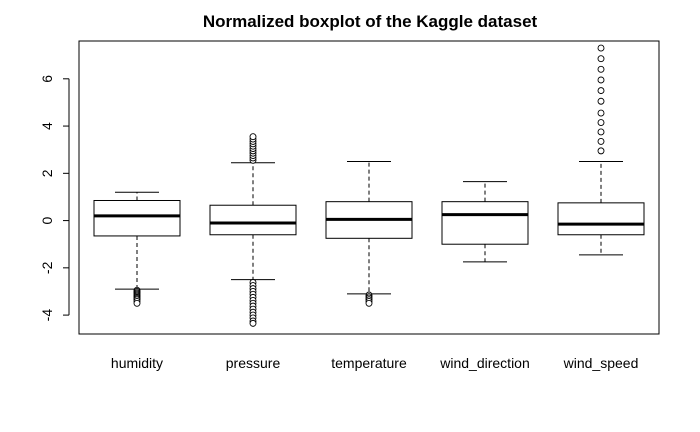  Describe the element at coordinates (484, 363) in the screenshot. I see `x-category-label: wind_direction` at that location.